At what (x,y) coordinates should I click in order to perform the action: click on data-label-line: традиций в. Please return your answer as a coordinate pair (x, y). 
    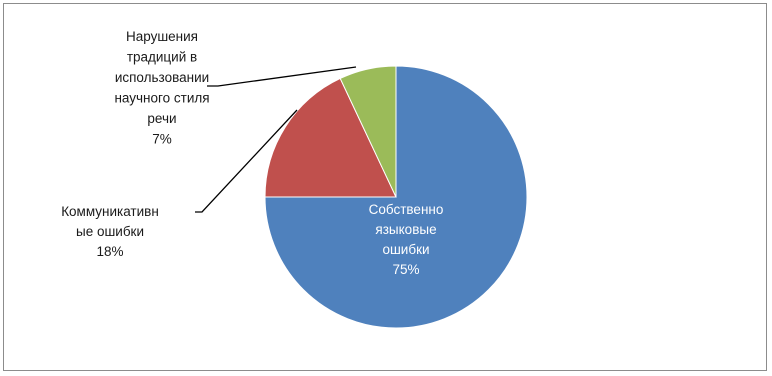
    Looking at the image, I should click on (162, 57).